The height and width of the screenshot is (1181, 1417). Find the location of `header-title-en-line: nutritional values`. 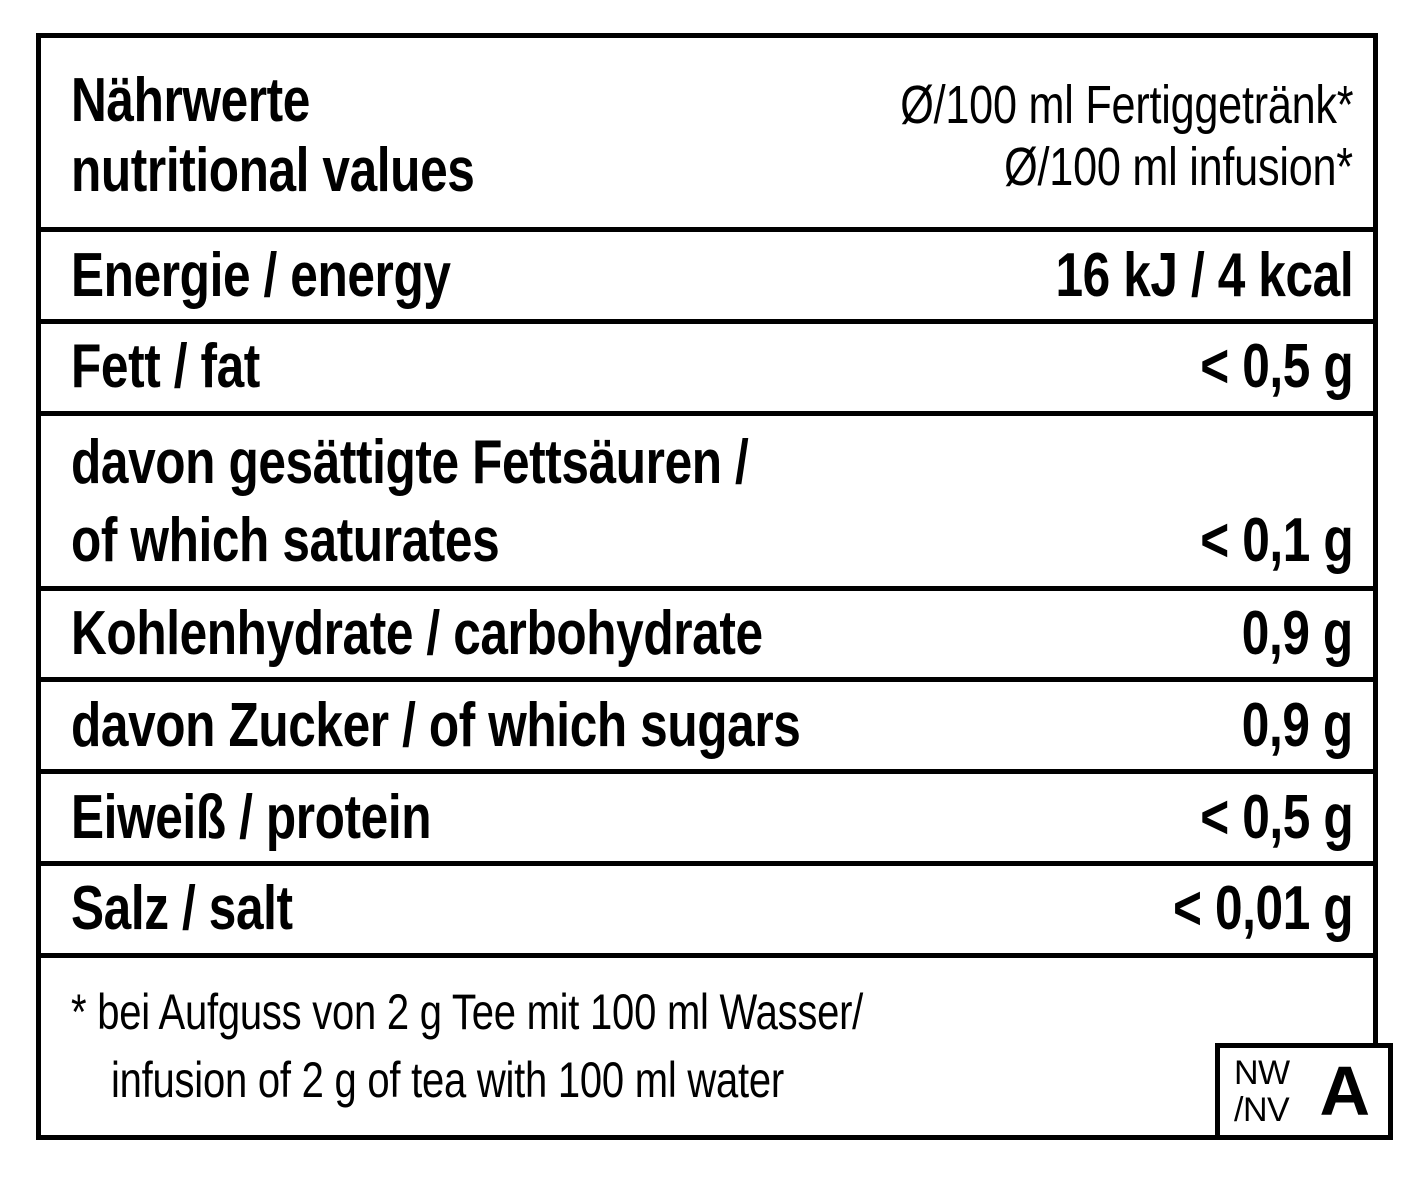

header-title-en-line: nutritional values is located at coordinates (323, 171).